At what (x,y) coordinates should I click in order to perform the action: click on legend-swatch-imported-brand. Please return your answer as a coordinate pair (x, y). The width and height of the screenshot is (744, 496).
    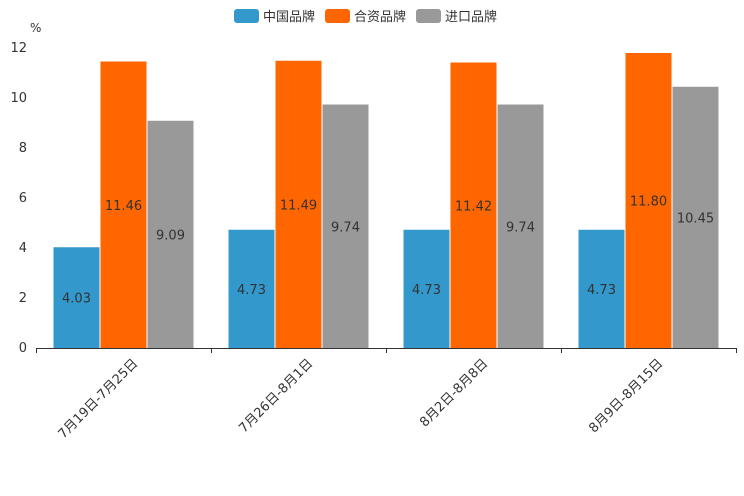
    Looking at the image, I should click on (429, 15).